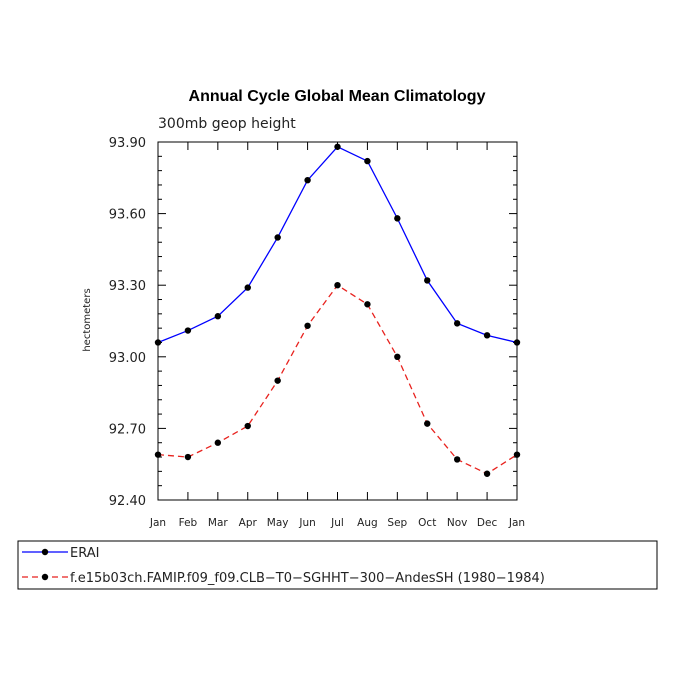  I want to click on x-tick-label: Apr, so click(248, 523).